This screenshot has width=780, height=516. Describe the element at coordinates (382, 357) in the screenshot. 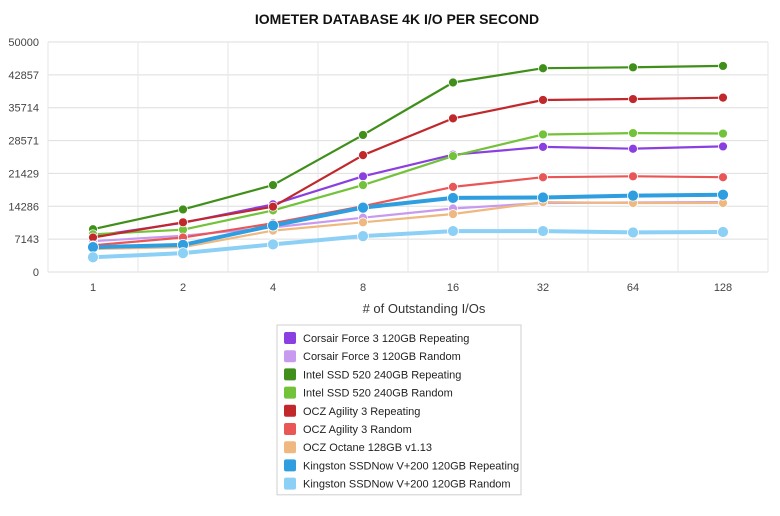

I see `legend-label: Corsair Force 3 120GB Random` at that location.